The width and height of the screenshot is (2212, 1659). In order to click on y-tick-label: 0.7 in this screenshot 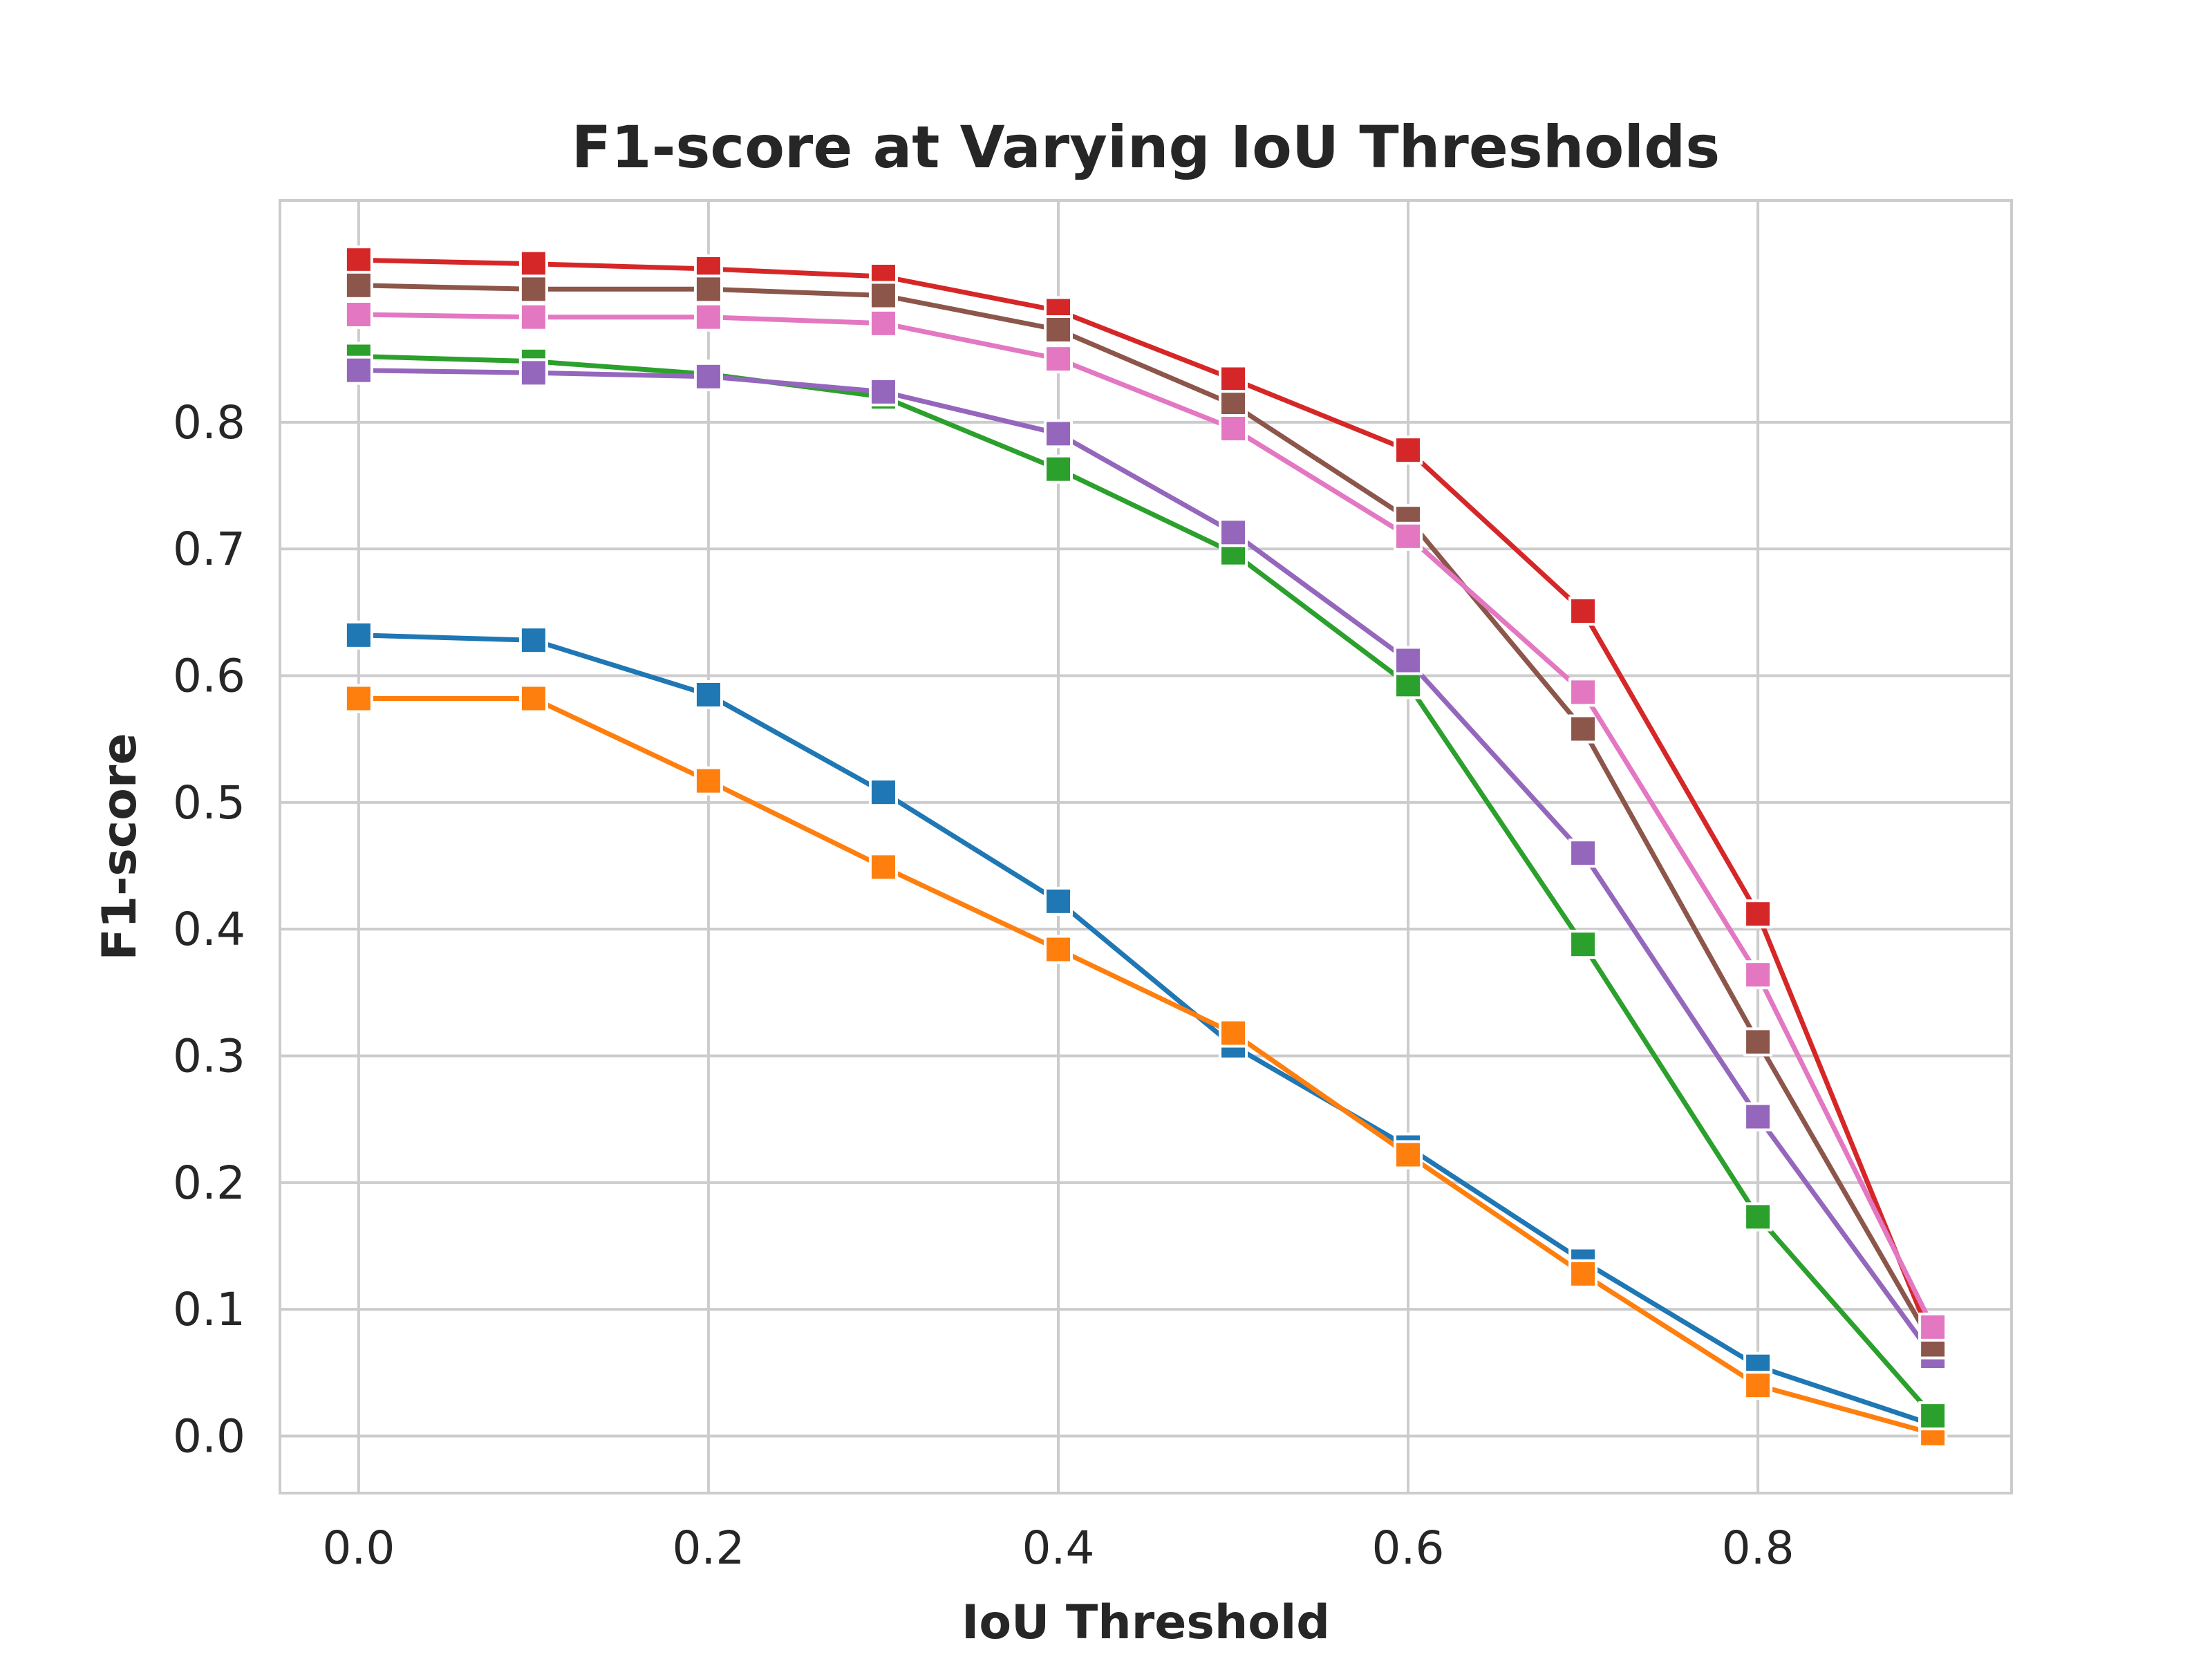, I will do `click(209, 549)`.